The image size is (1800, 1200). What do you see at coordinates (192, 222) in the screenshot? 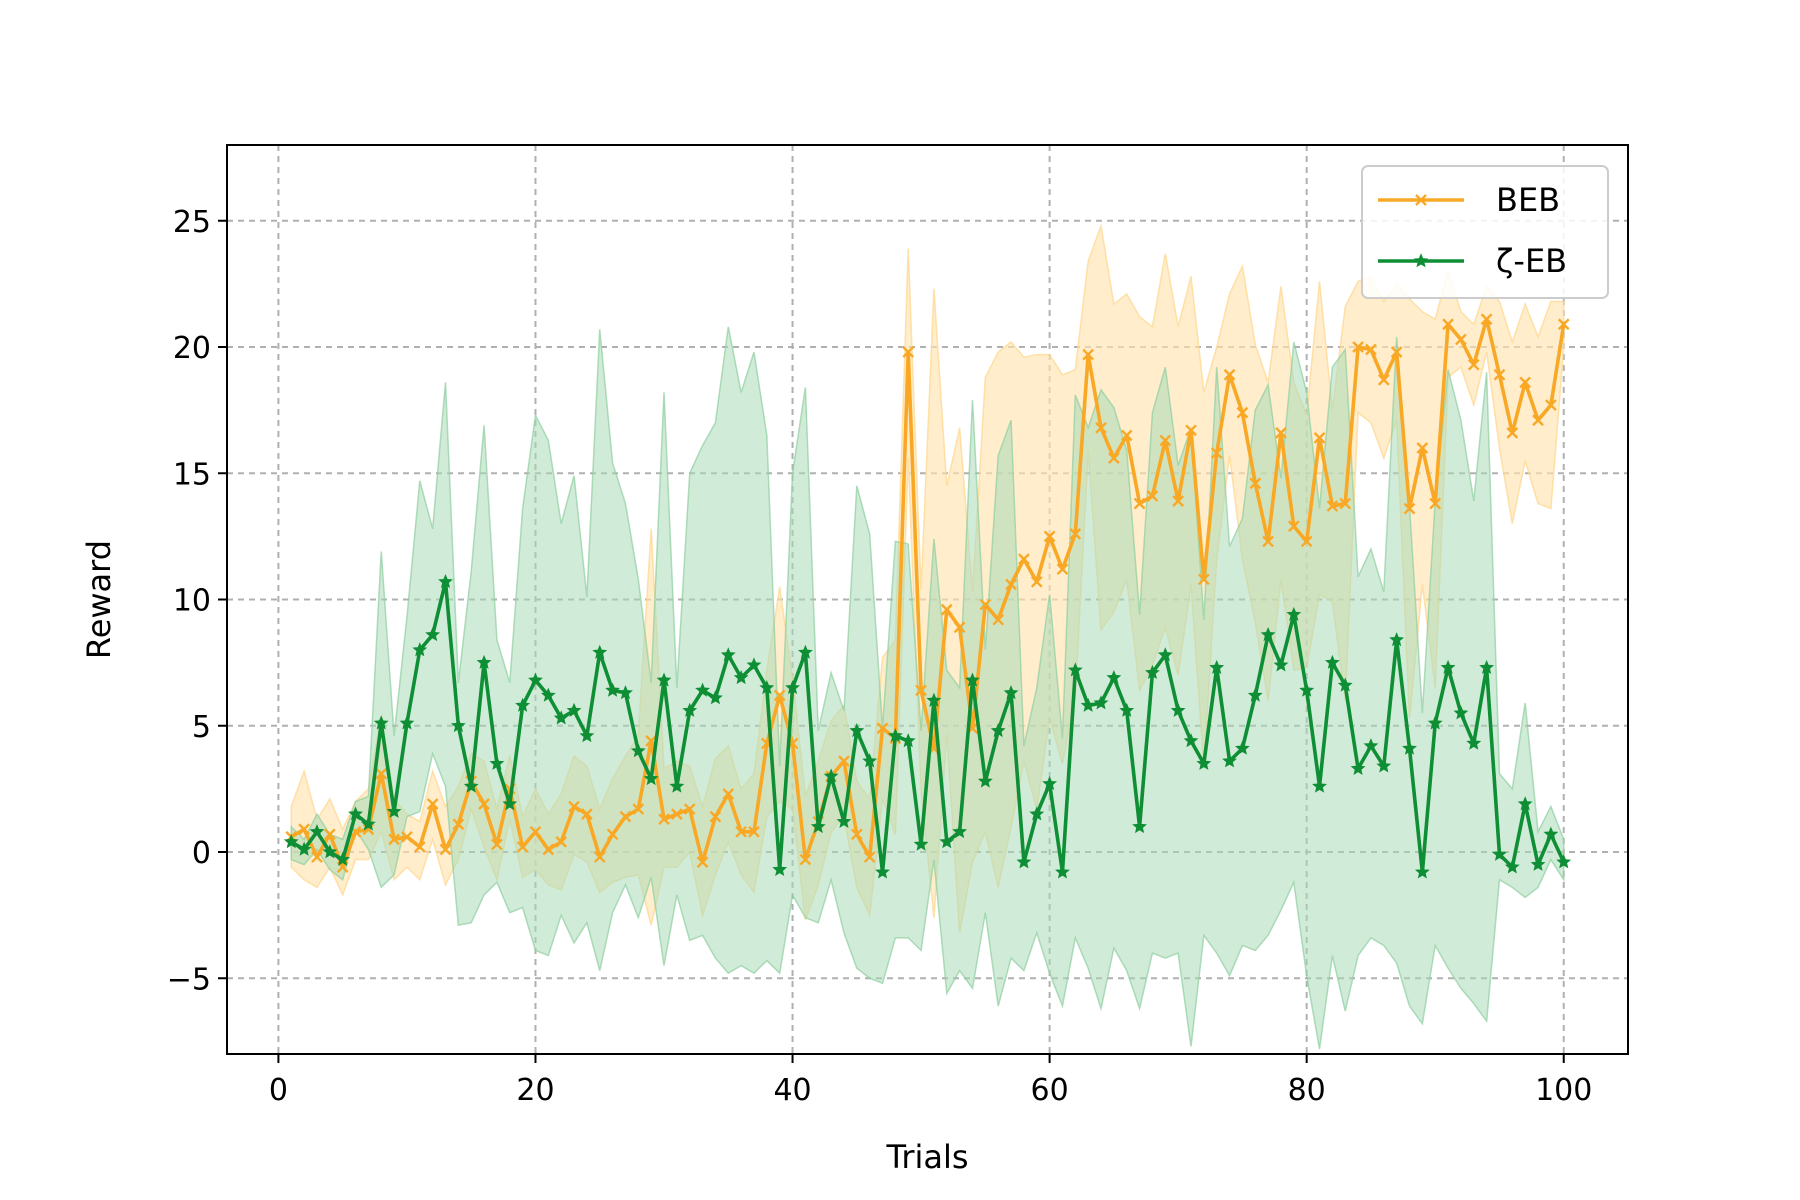
I see `y-tick-label: 25` at bounding box center [192, 222].